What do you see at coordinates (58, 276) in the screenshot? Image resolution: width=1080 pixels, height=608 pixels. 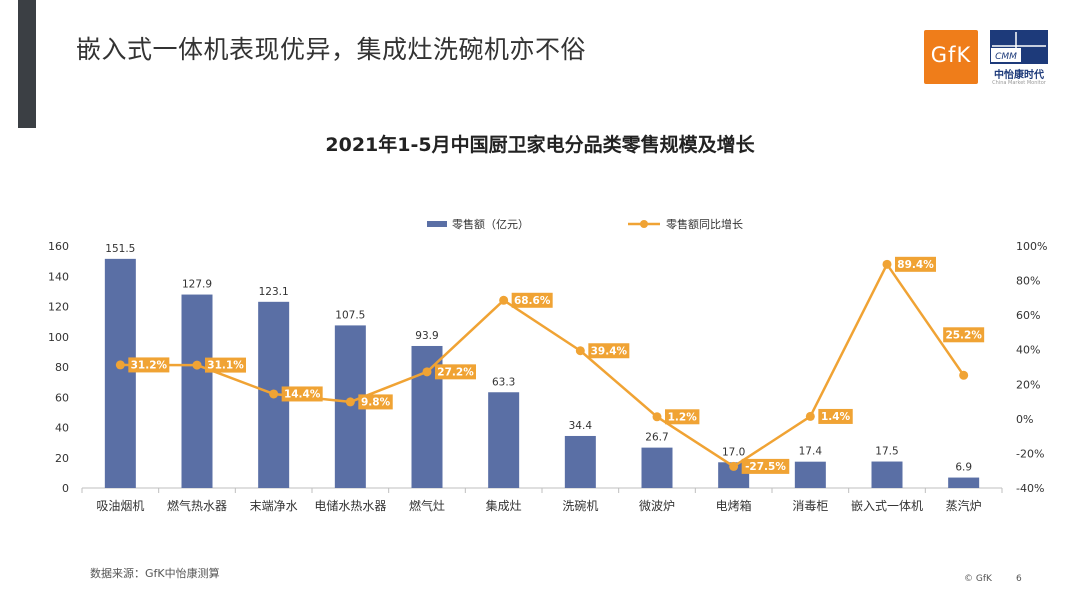 I see `y-left-tick-label: 140` at bounding box center [58, 276].